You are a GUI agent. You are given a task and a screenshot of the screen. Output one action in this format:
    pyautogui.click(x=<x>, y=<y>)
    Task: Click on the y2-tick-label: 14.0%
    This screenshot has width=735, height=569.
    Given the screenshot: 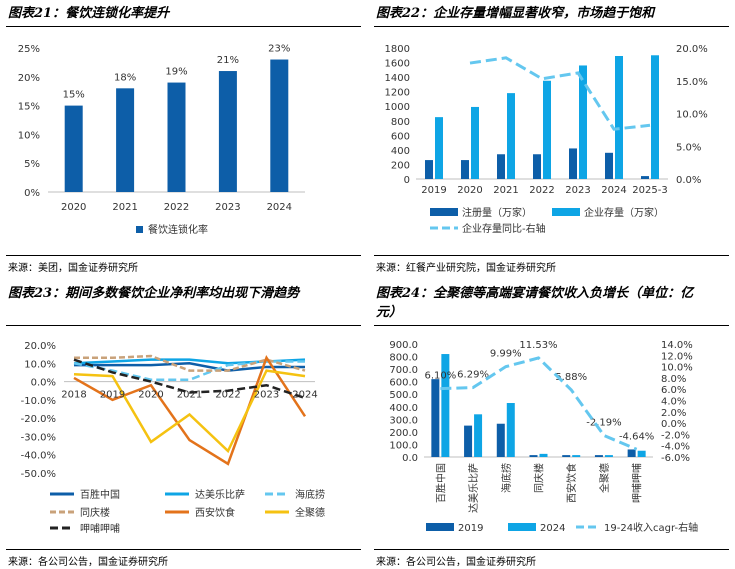 What is the action you would take?
    pyautogui.click(x=677, y=345)
    